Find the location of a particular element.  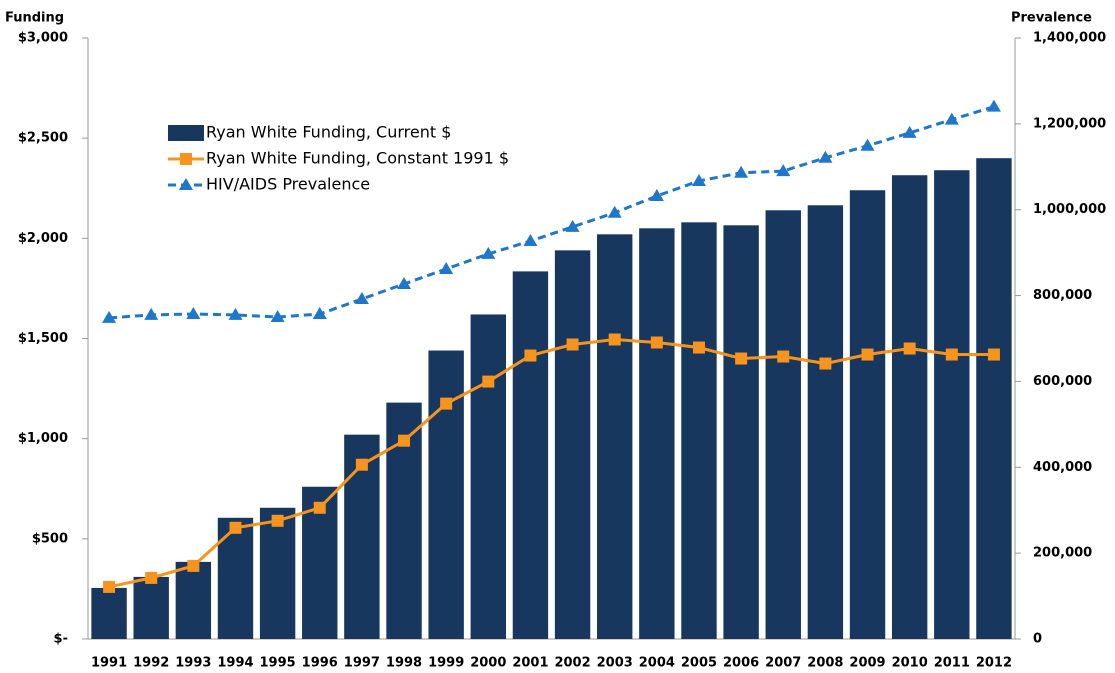

x-tick-label: 1993 is located at coordinates (193, 663).